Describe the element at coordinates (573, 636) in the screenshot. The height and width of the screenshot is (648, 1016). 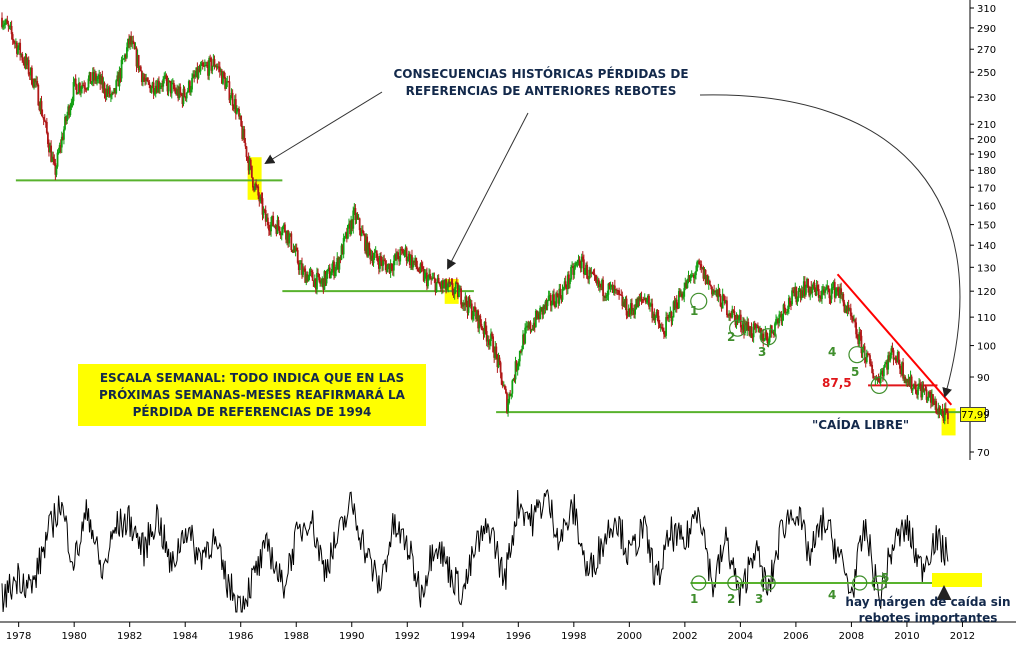
I see `time-tick-label-1998: 1998` at that location.